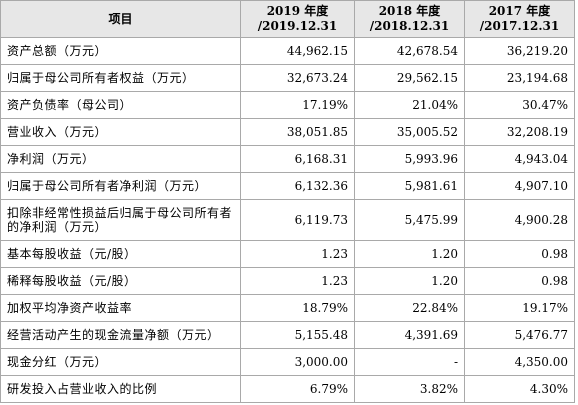  I want to click on header-year-label: 2018 年度, so click(409, 11).